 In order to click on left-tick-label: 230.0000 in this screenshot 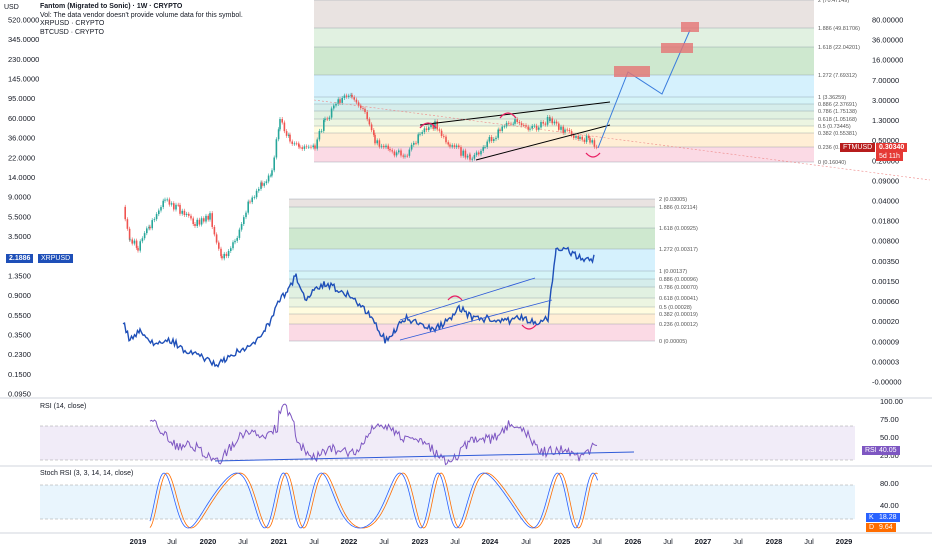, I will do `click(23, 59)`.